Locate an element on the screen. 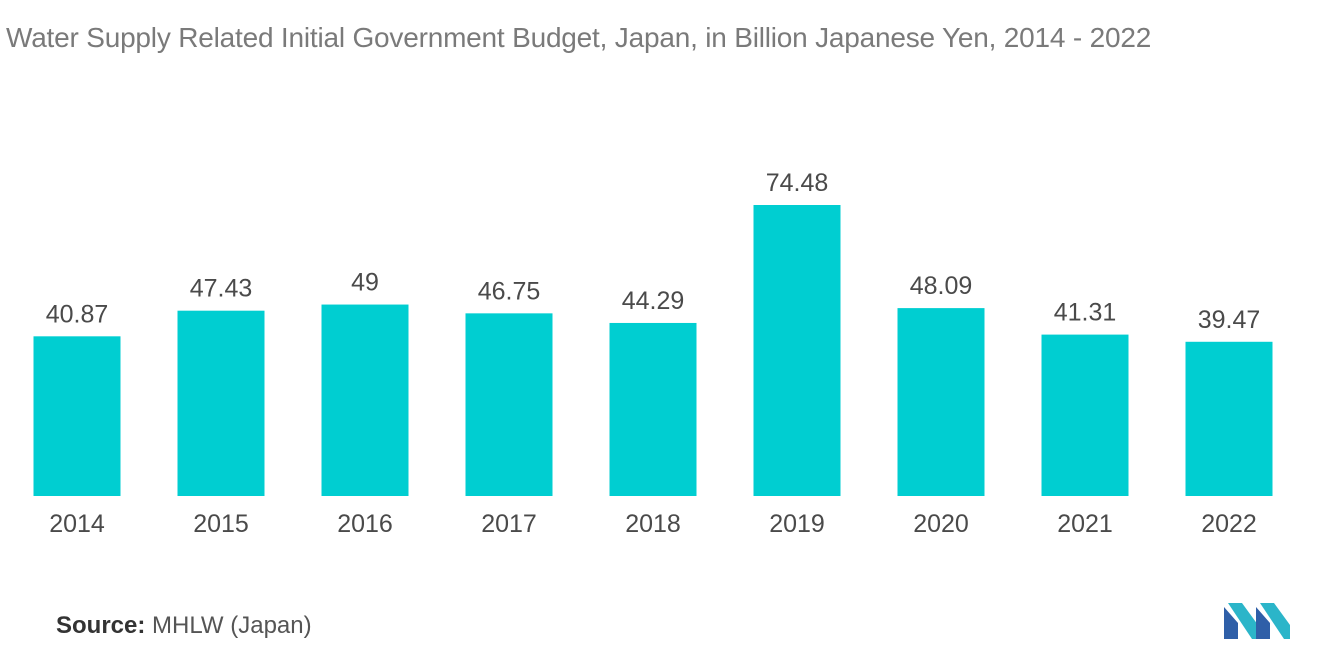 The width and height of the screenshot is (1320, 665). data-label-2020: 48.09 is located at coordinates (941, 286).